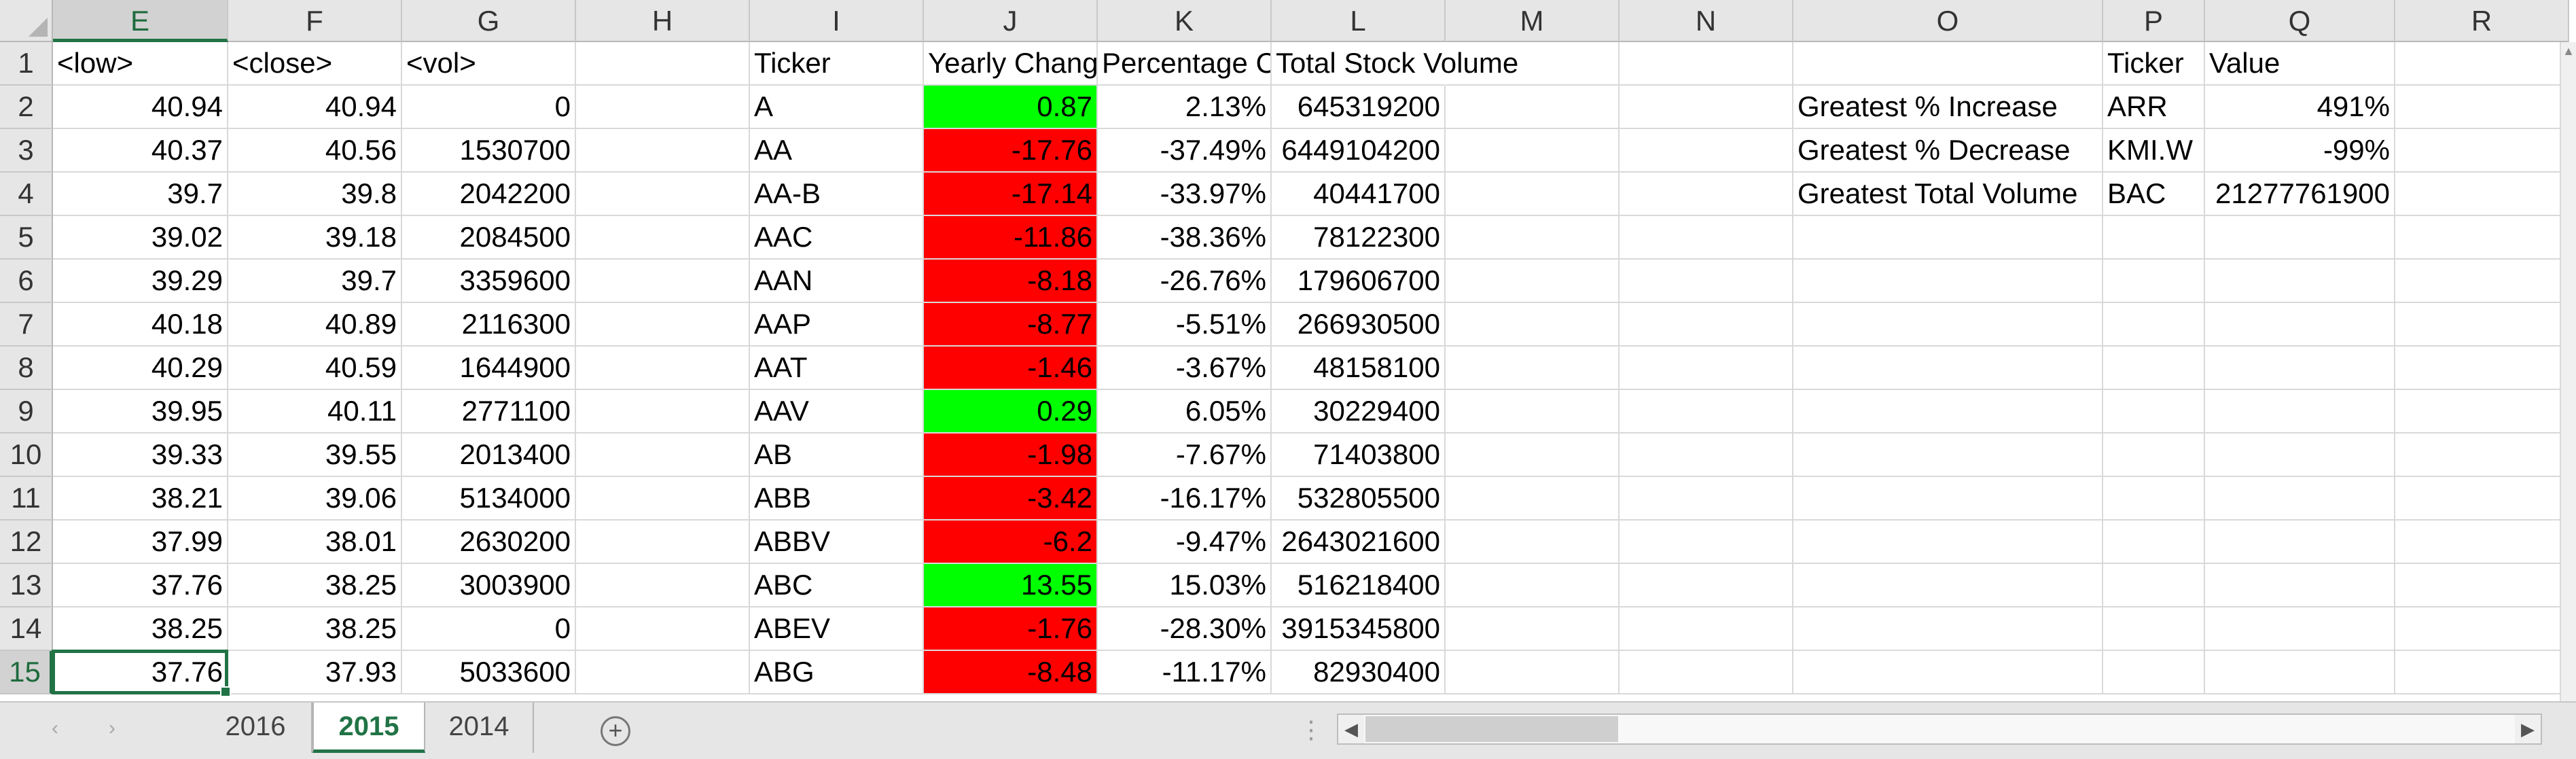 This screenshot has height=759, width=2576. What do you see at coordinates (1185, 412) in the screenshot?
I see `percent-change-cell: 6.05%` at bounding box center [1185, 412].